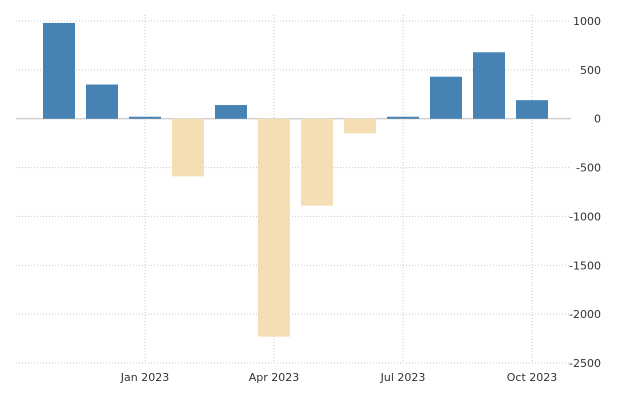 The height and width of the screenshot is (400, 640). Describe the element at coordinates (585, 363) in the screenshot. I see `y-tick-label: -2500` at that location.